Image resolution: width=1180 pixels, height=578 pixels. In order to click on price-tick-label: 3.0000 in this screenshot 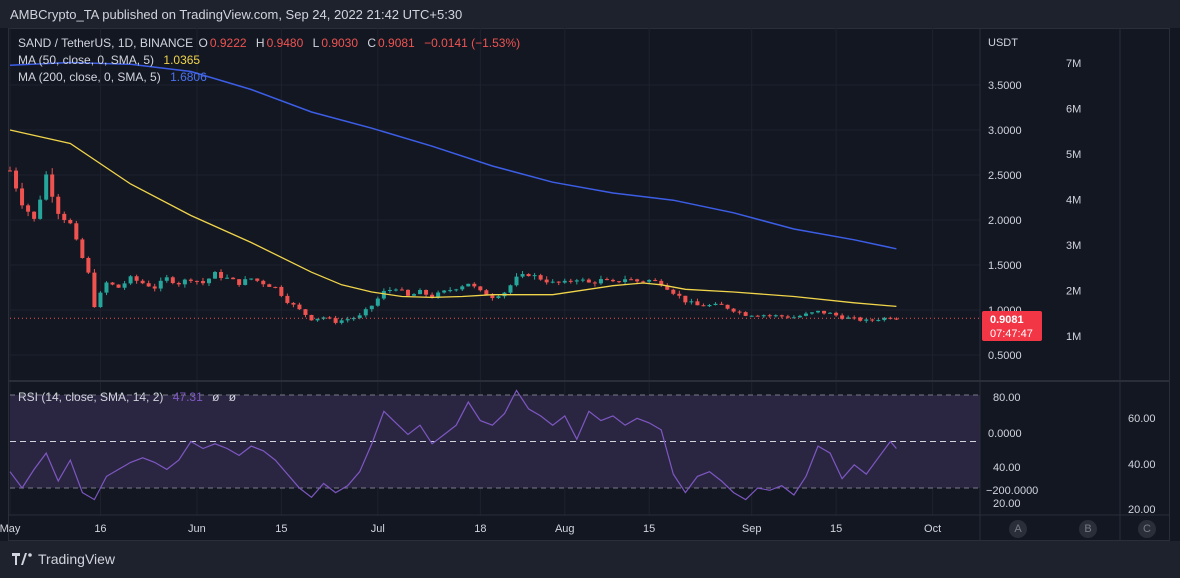, I will do `click(1005, 131)`.